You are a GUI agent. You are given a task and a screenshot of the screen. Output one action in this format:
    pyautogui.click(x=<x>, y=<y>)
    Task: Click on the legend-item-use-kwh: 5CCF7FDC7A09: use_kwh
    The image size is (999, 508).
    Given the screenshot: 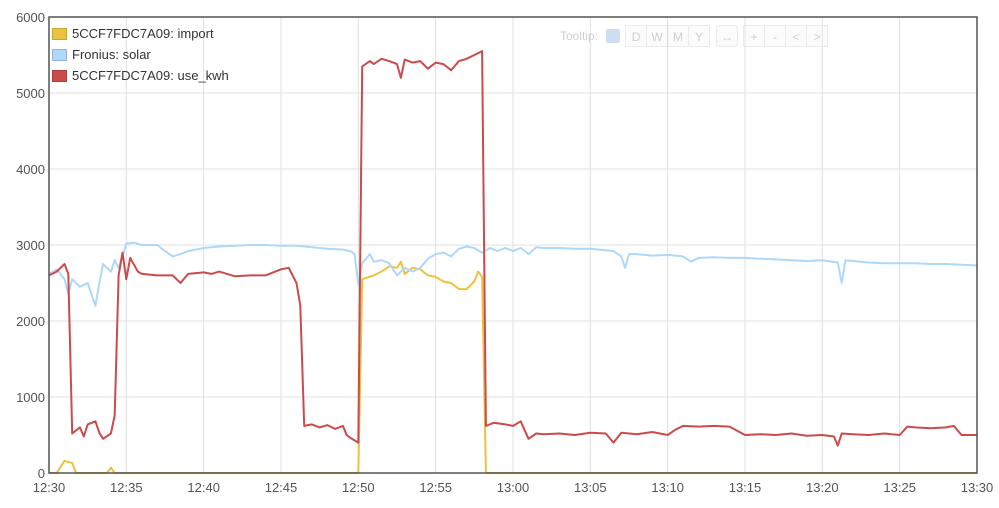 What is the action you would take?
    pyautogui.click(x=140, y=75)
    